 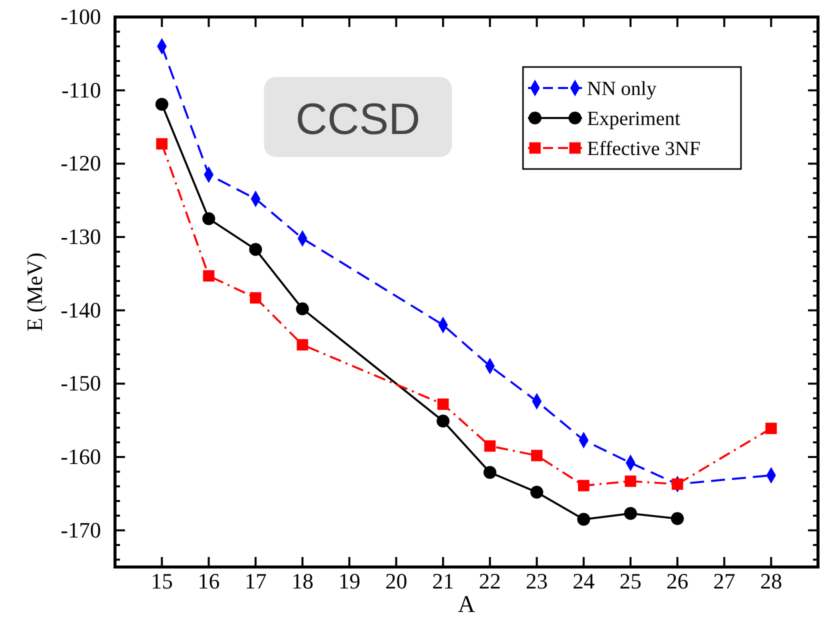 What do you see at coordinates (583, 581) in the screenshot?
I see `x-tick-label: 24` at bounding box center [583, 581].